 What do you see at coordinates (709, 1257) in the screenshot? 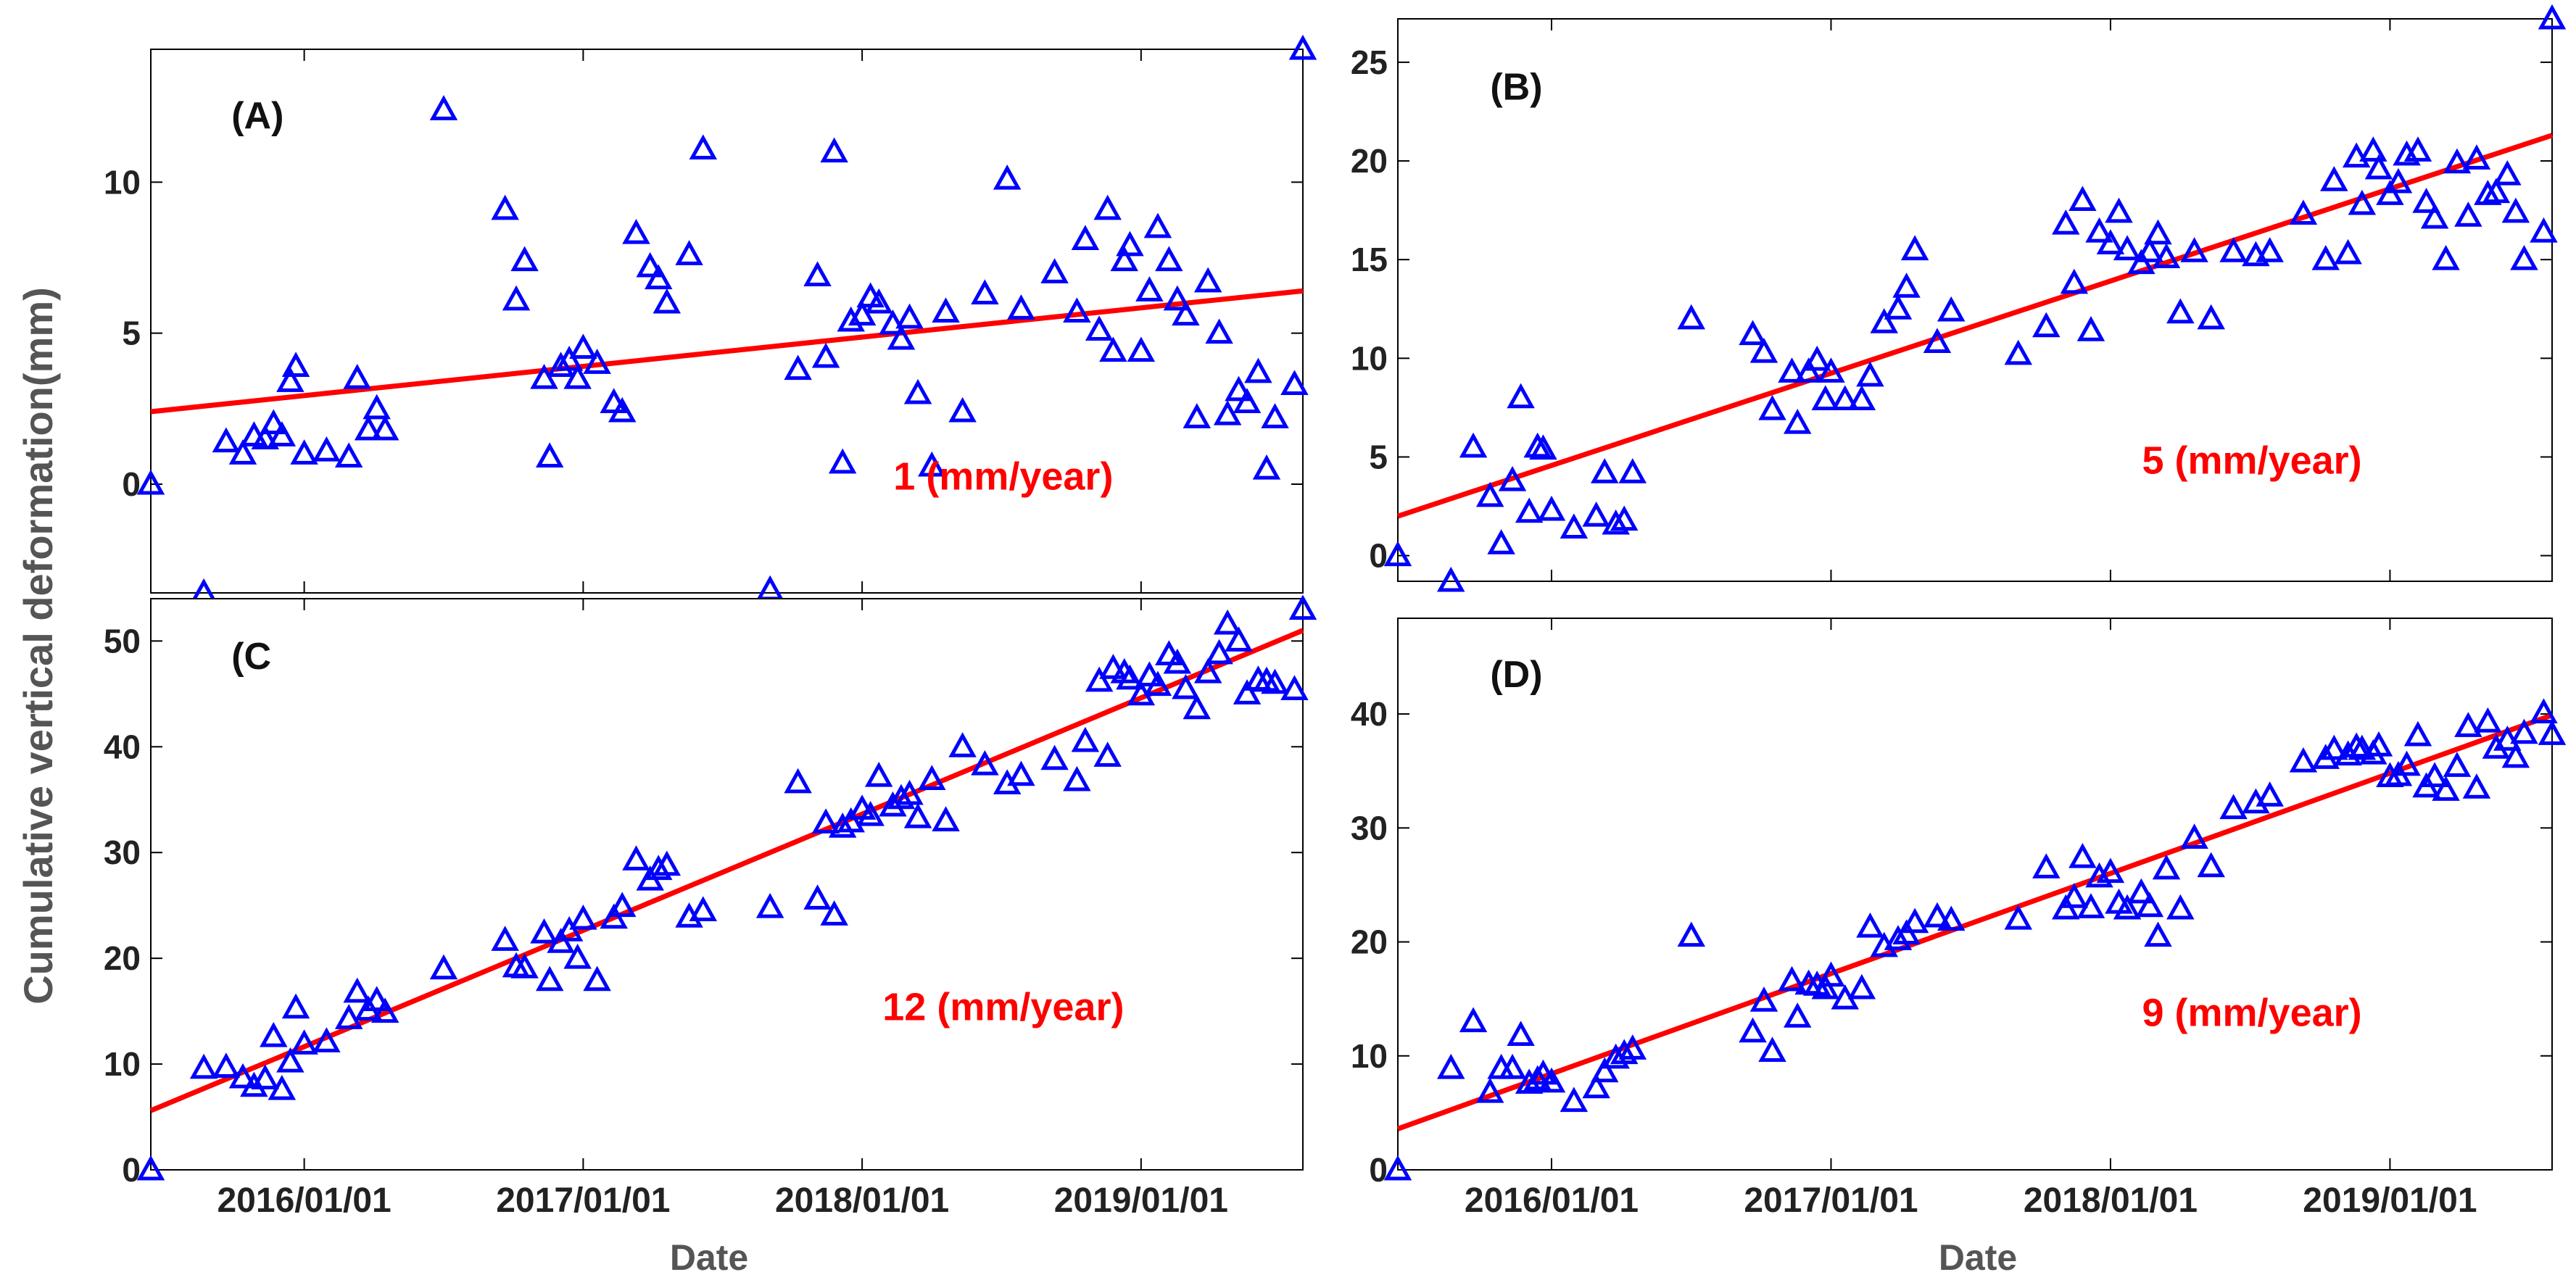
I see `x-axis-title-left: Date` at bounding box center [709, 1257].